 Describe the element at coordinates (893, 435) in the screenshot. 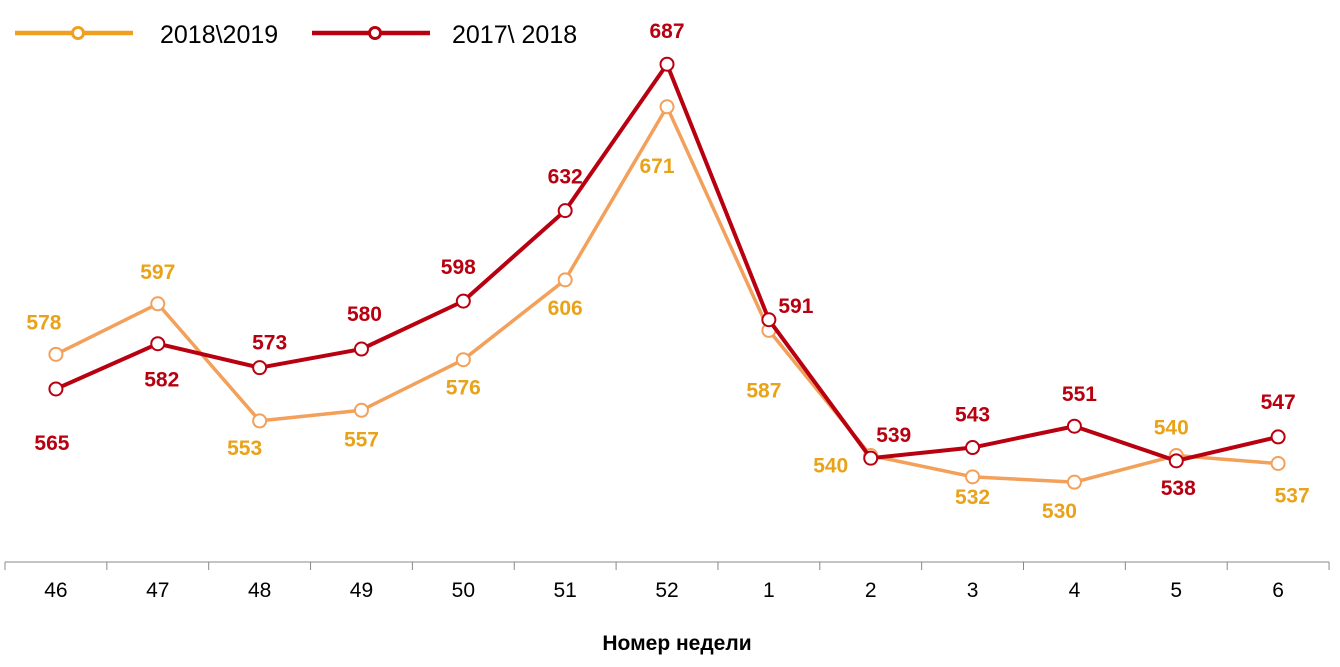

I see `data-label: 539` at that location.